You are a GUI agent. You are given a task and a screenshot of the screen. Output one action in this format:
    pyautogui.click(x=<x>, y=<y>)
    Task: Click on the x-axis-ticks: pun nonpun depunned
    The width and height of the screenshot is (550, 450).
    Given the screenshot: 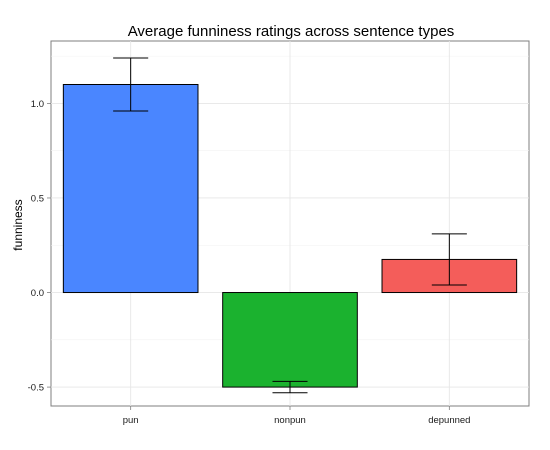 What is the action you would take?
    pyautogui.click(x=296, y=416)
    